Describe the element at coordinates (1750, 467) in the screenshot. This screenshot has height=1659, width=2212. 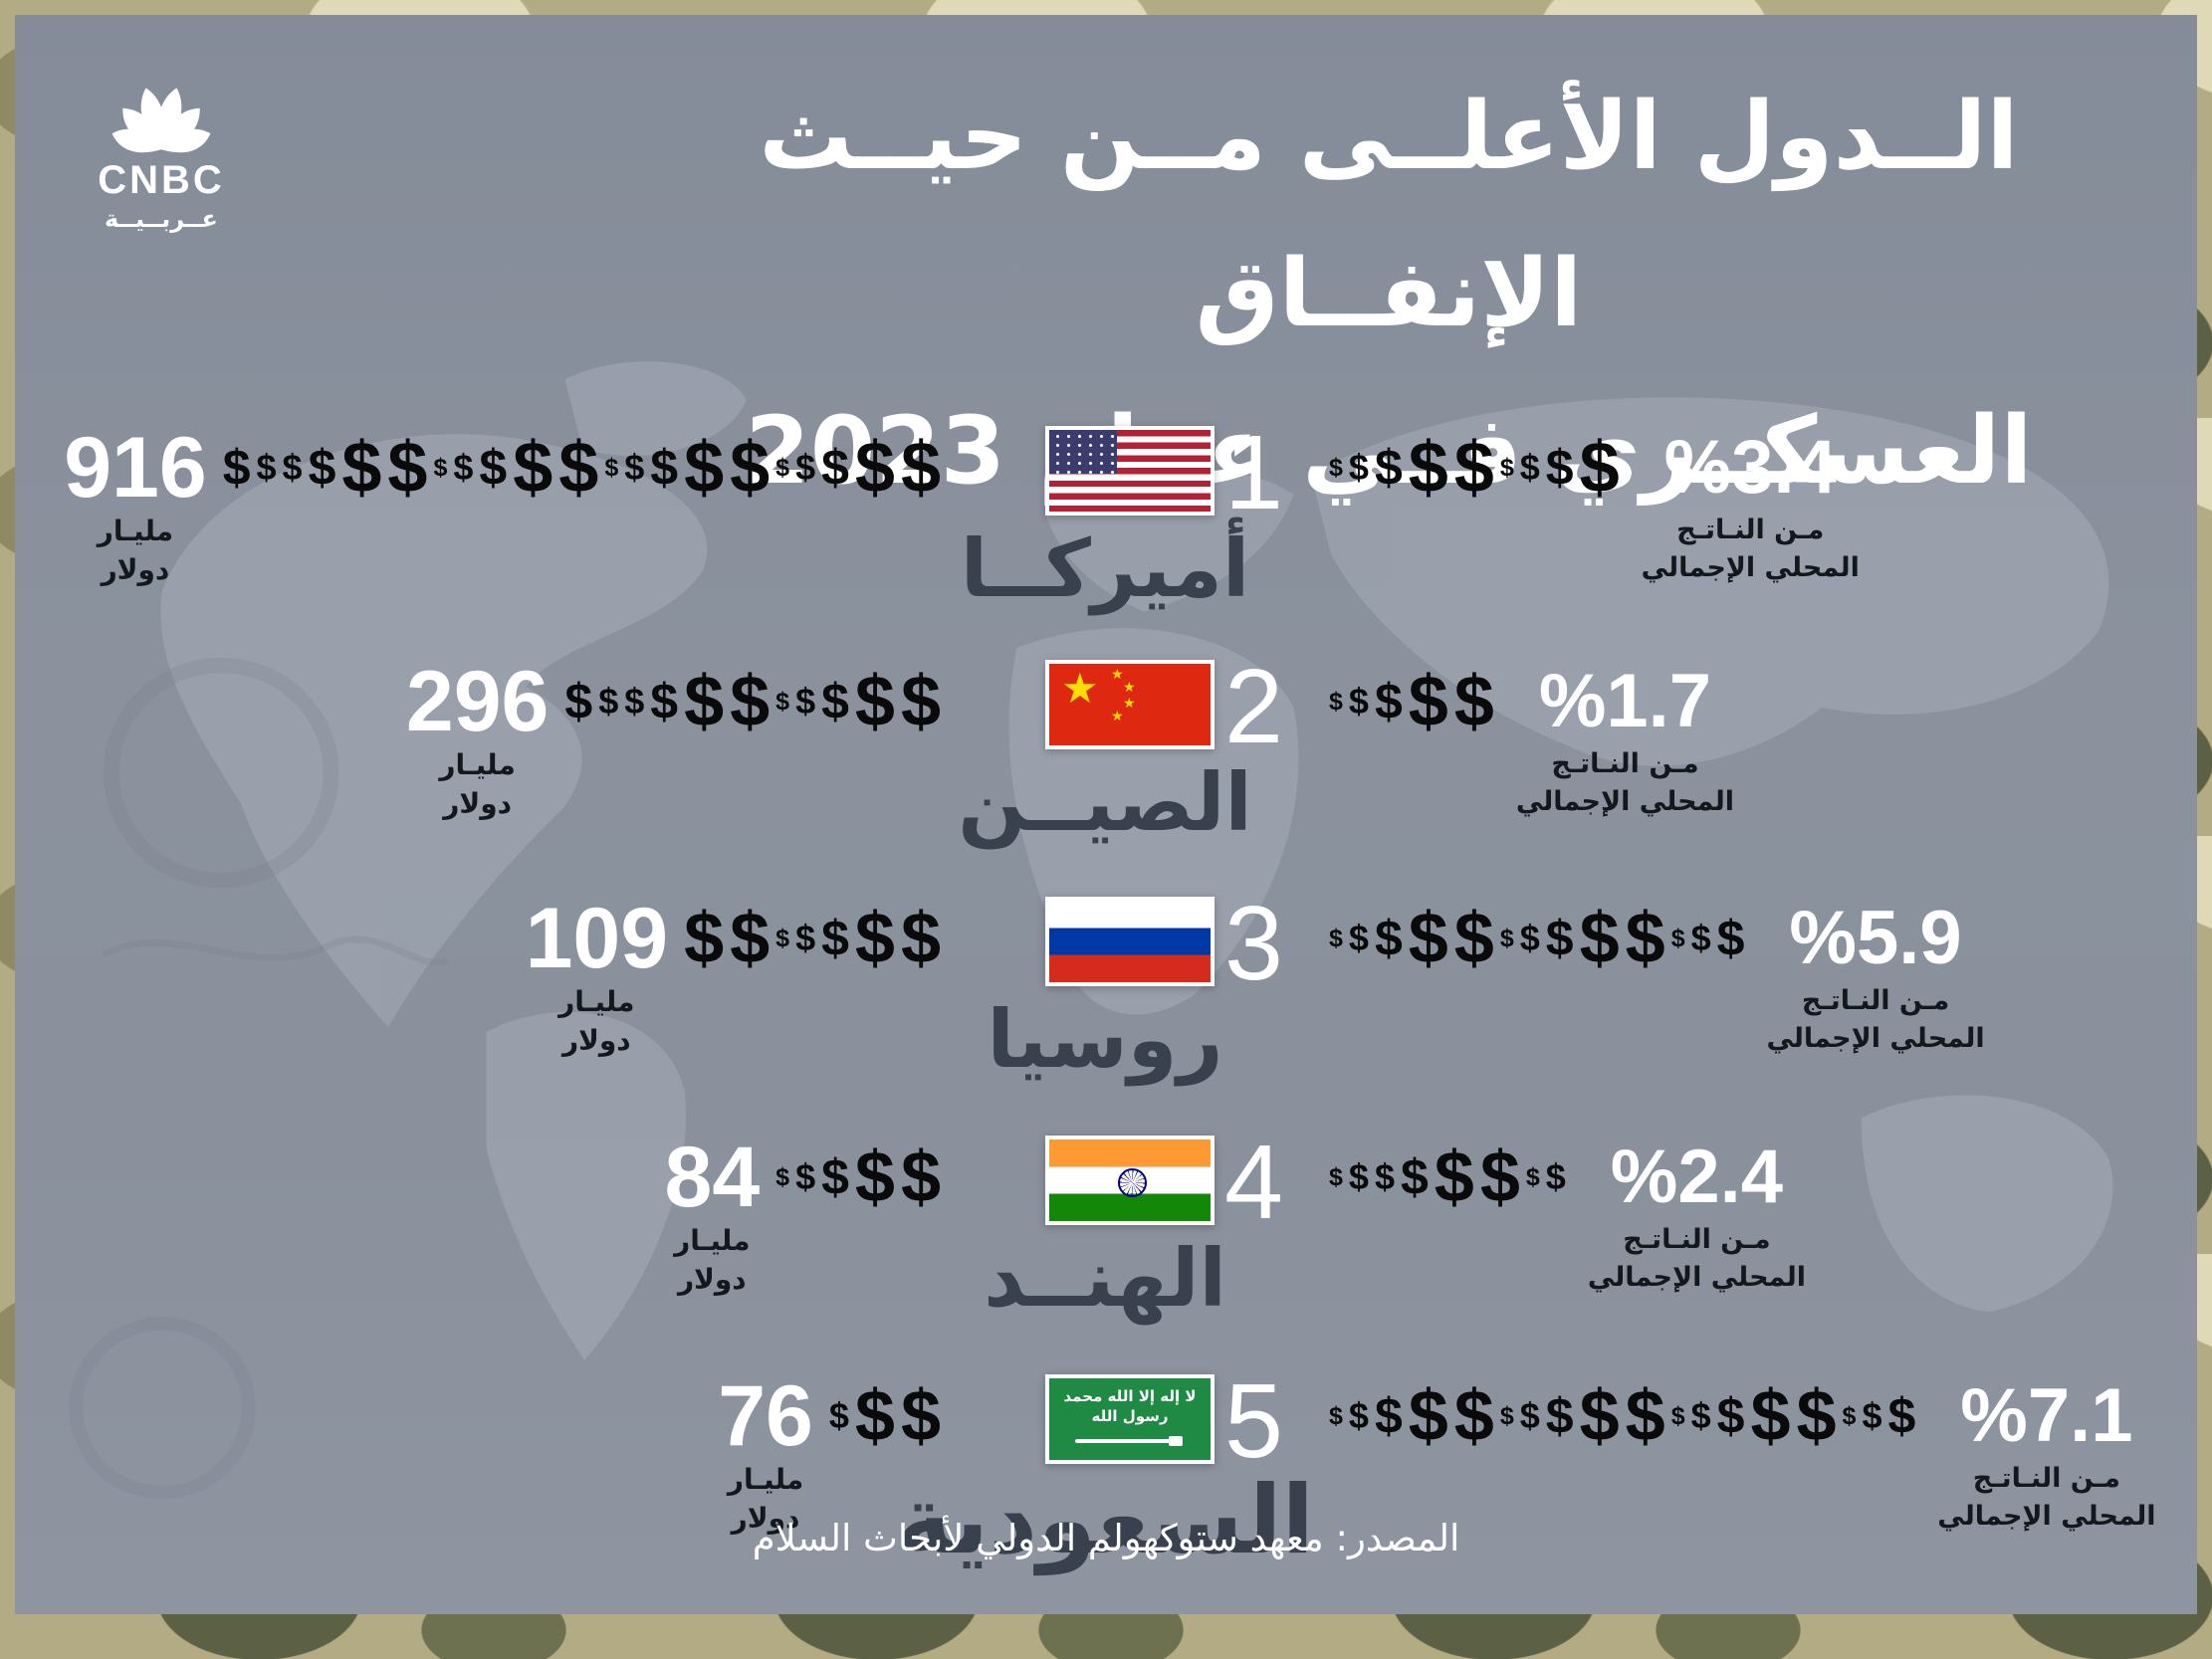
I see `gdp-percent-value: %3.4` at that location.